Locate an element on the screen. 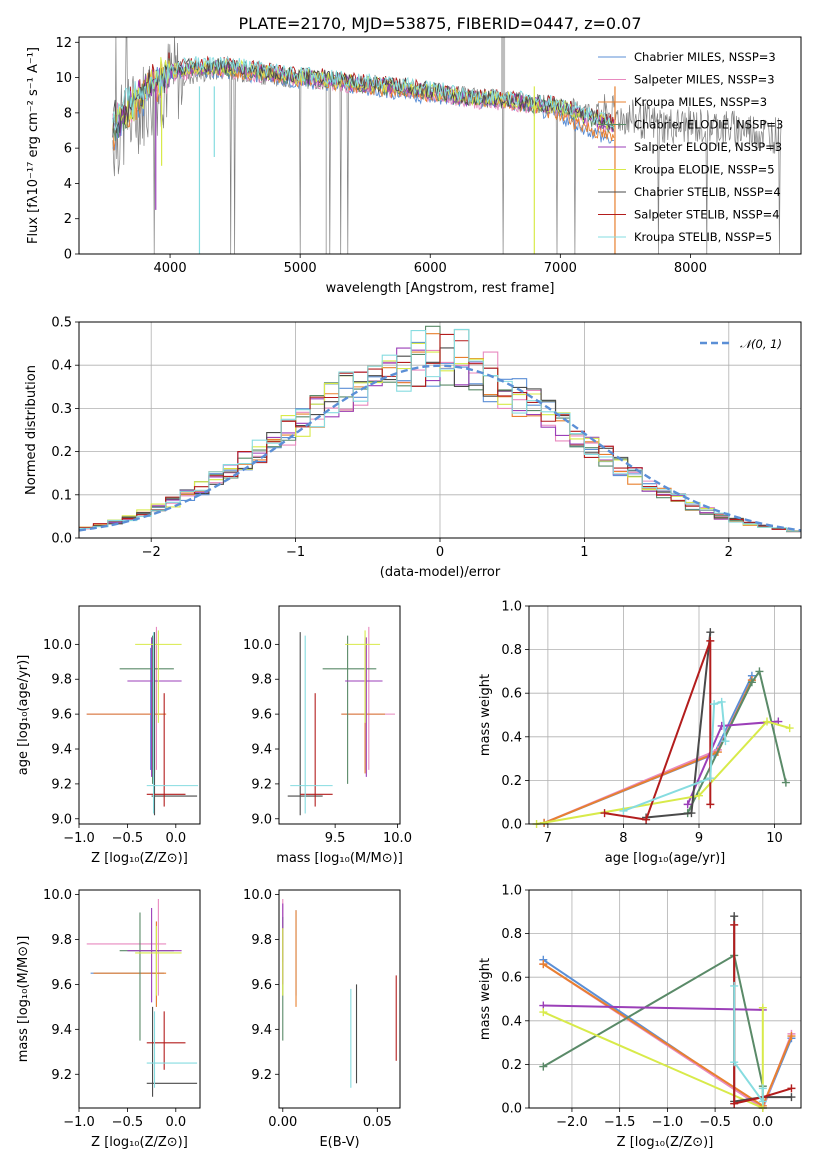  x-tick-label: 9.5 is located at coordinates (335, 838).